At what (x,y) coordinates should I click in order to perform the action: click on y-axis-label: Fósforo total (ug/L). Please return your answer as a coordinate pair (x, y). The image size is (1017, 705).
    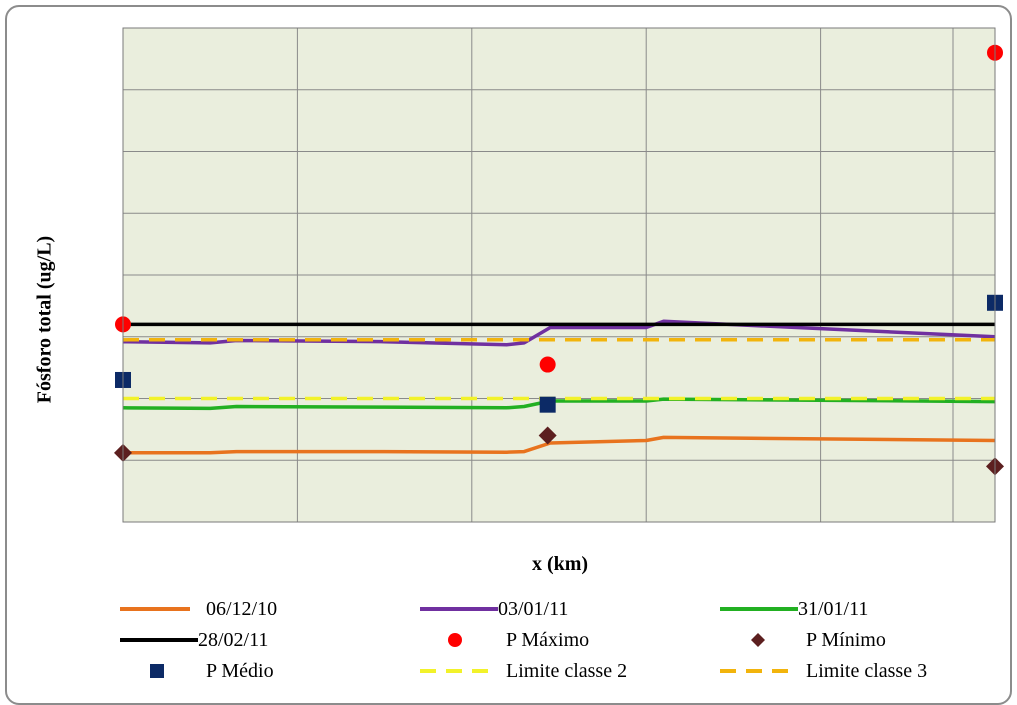
    Looking at the image, I should click on (44, 319).